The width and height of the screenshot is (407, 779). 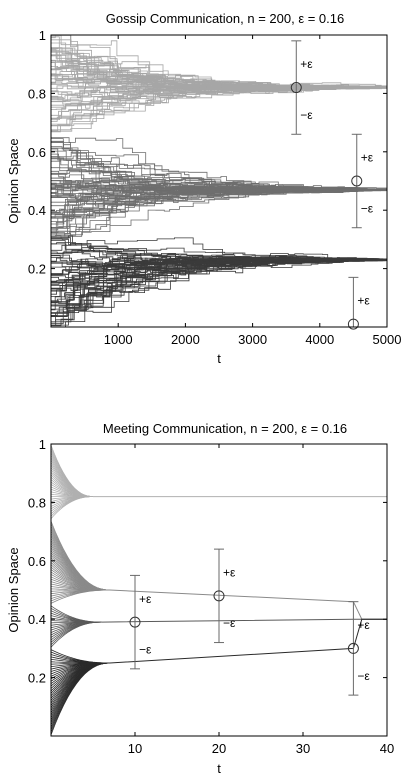 I want to click on meeting-xtick-label: 40, so click(x=387, y=748).